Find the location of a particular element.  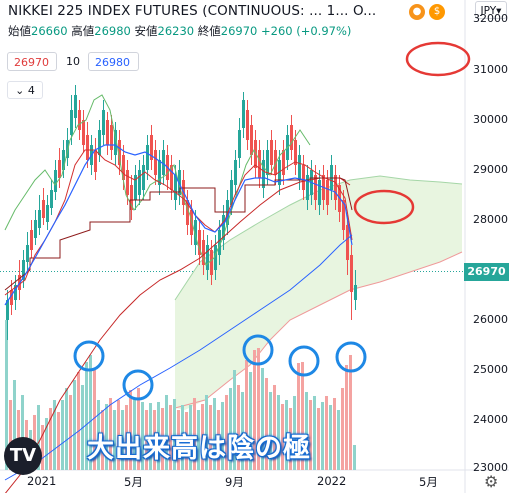

cloud-highlight-ellipse is located at coordinates (384, 207).